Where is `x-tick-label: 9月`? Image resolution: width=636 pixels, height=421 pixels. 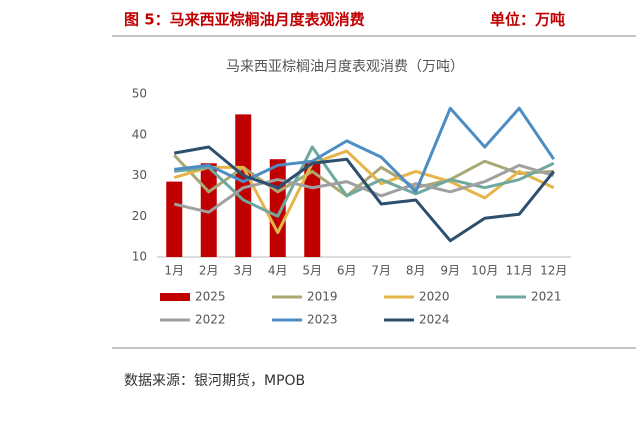
x-tick-label: 9月 is located at coordinates (450, 271).